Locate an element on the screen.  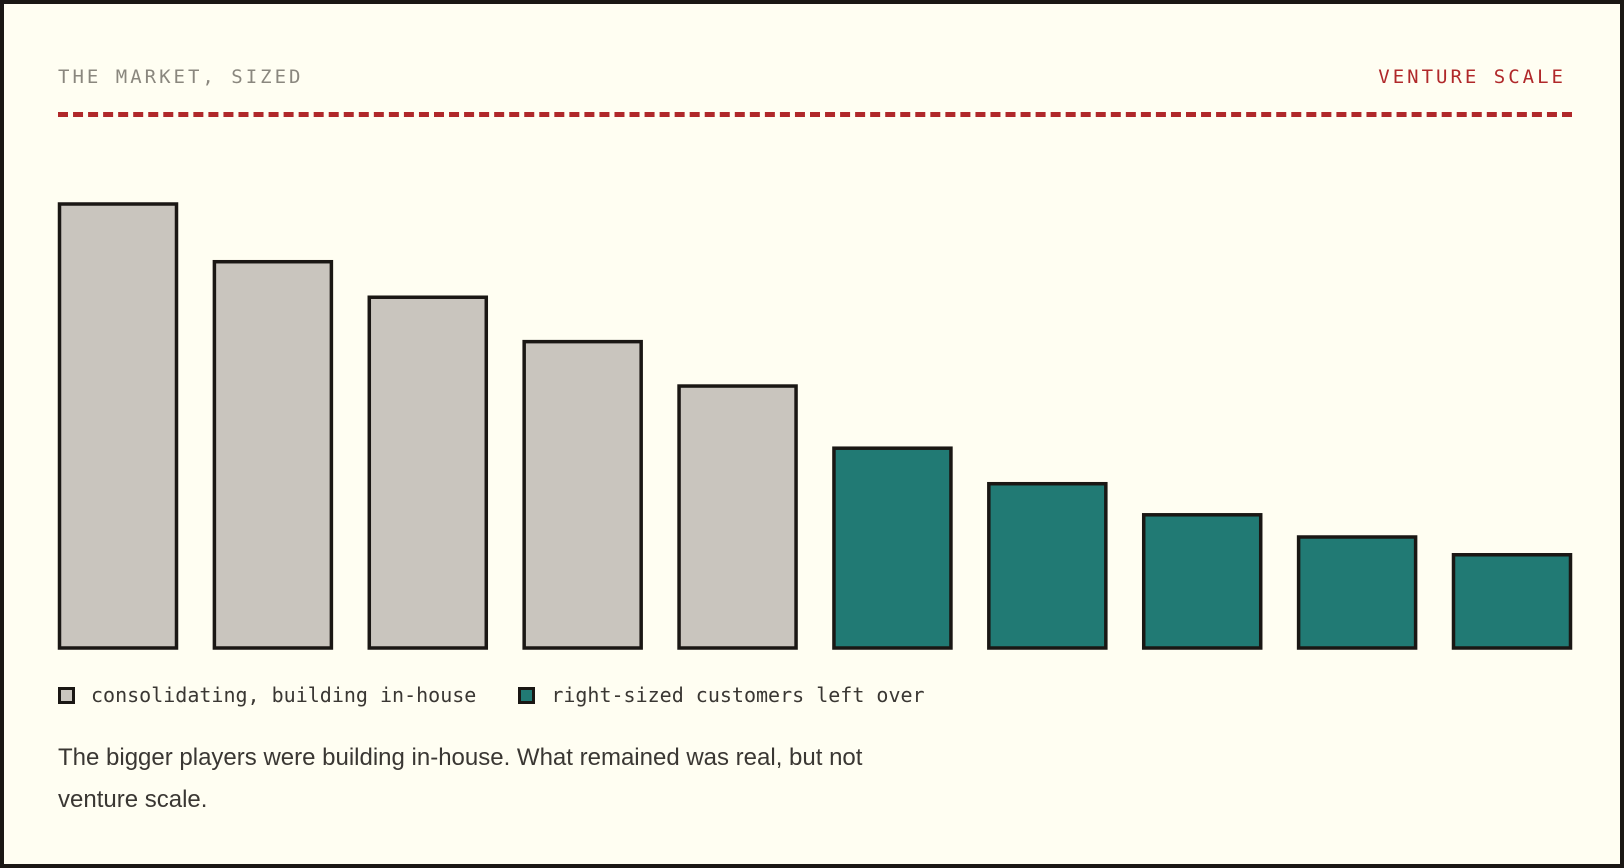
dashed-divider is located at coordinates (815, 114).